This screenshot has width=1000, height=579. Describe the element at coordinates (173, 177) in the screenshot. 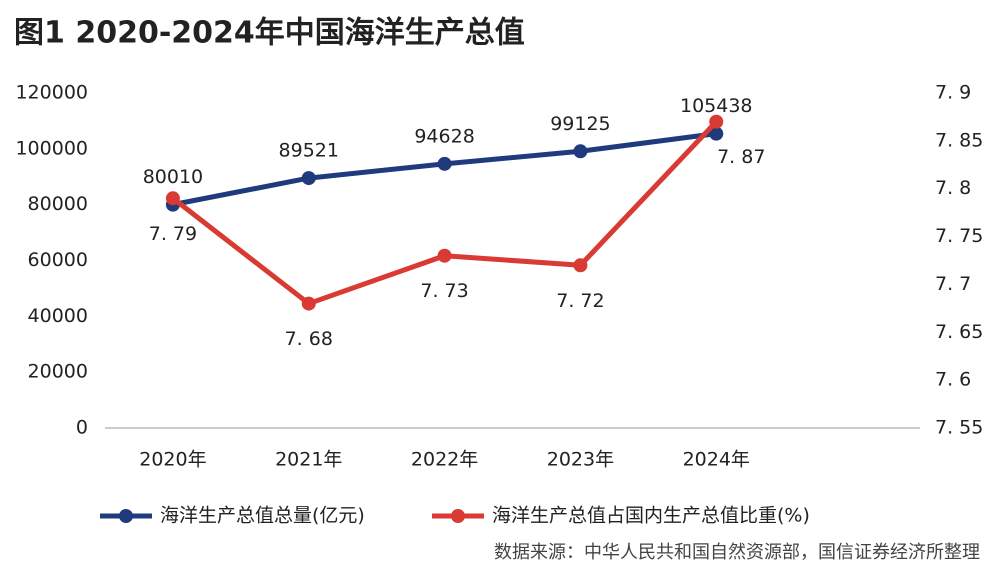

I see `data-label: 80010` at that location.